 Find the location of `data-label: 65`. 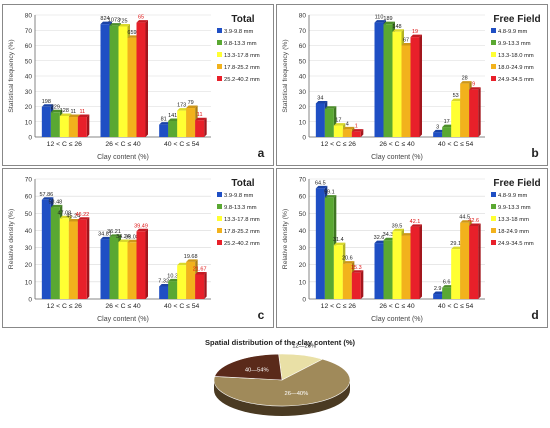

data-label: 65 is located at coordinates (141, 18).